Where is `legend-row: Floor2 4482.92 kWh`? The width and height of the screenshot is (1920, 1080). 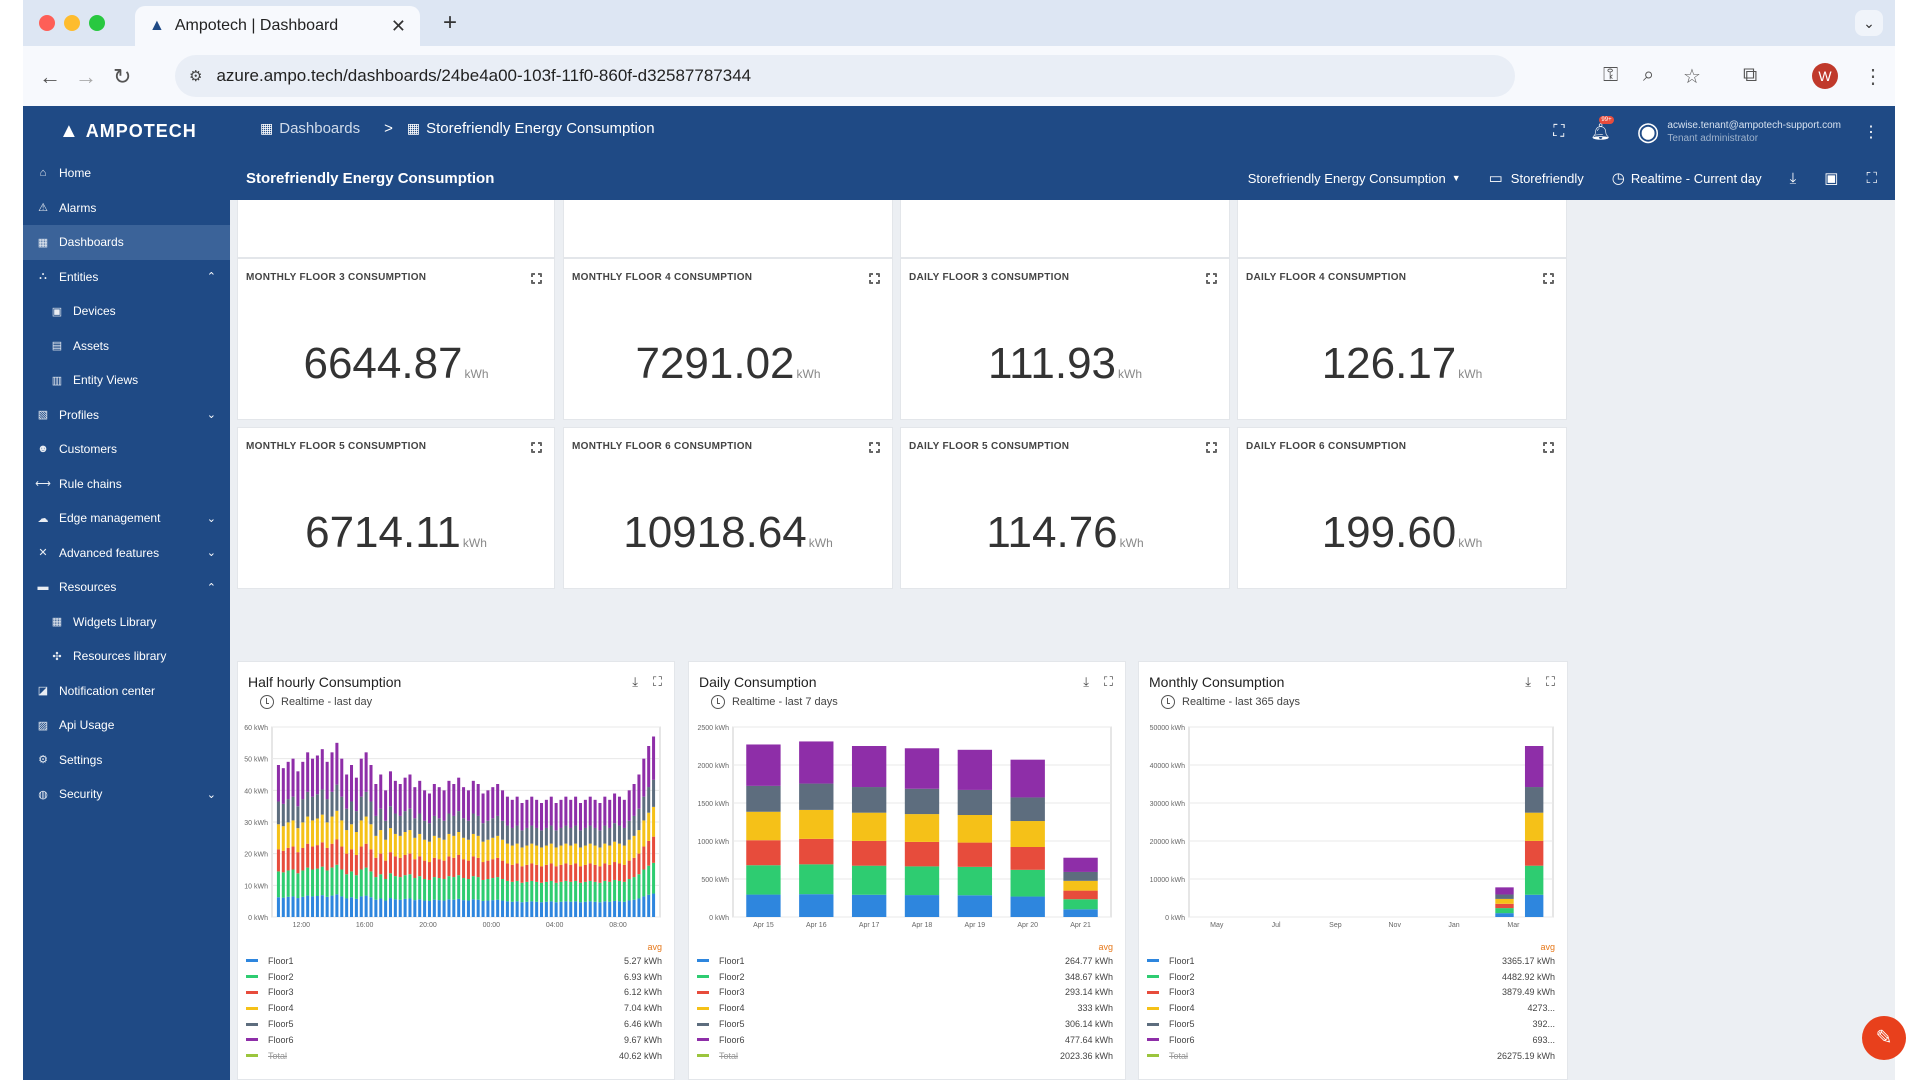
legend-row: Floor2 4482.92 kWh is located at coordinates (1351, 977).